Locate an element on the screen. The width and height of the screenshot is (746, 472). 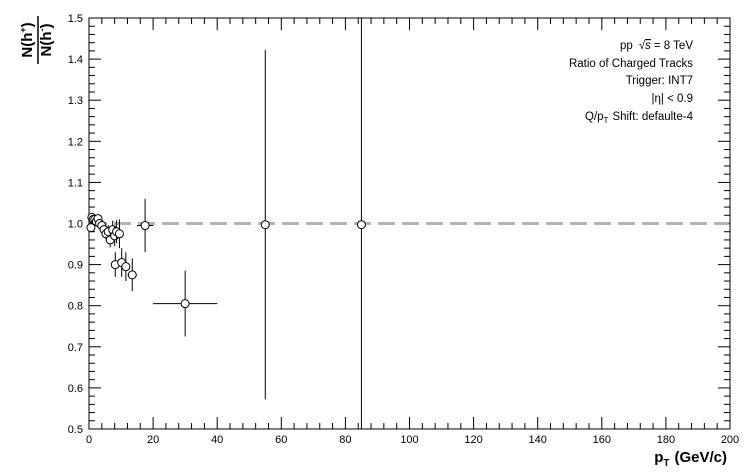
y-tick-label: 0.5 is located at coordinates (75, 430).